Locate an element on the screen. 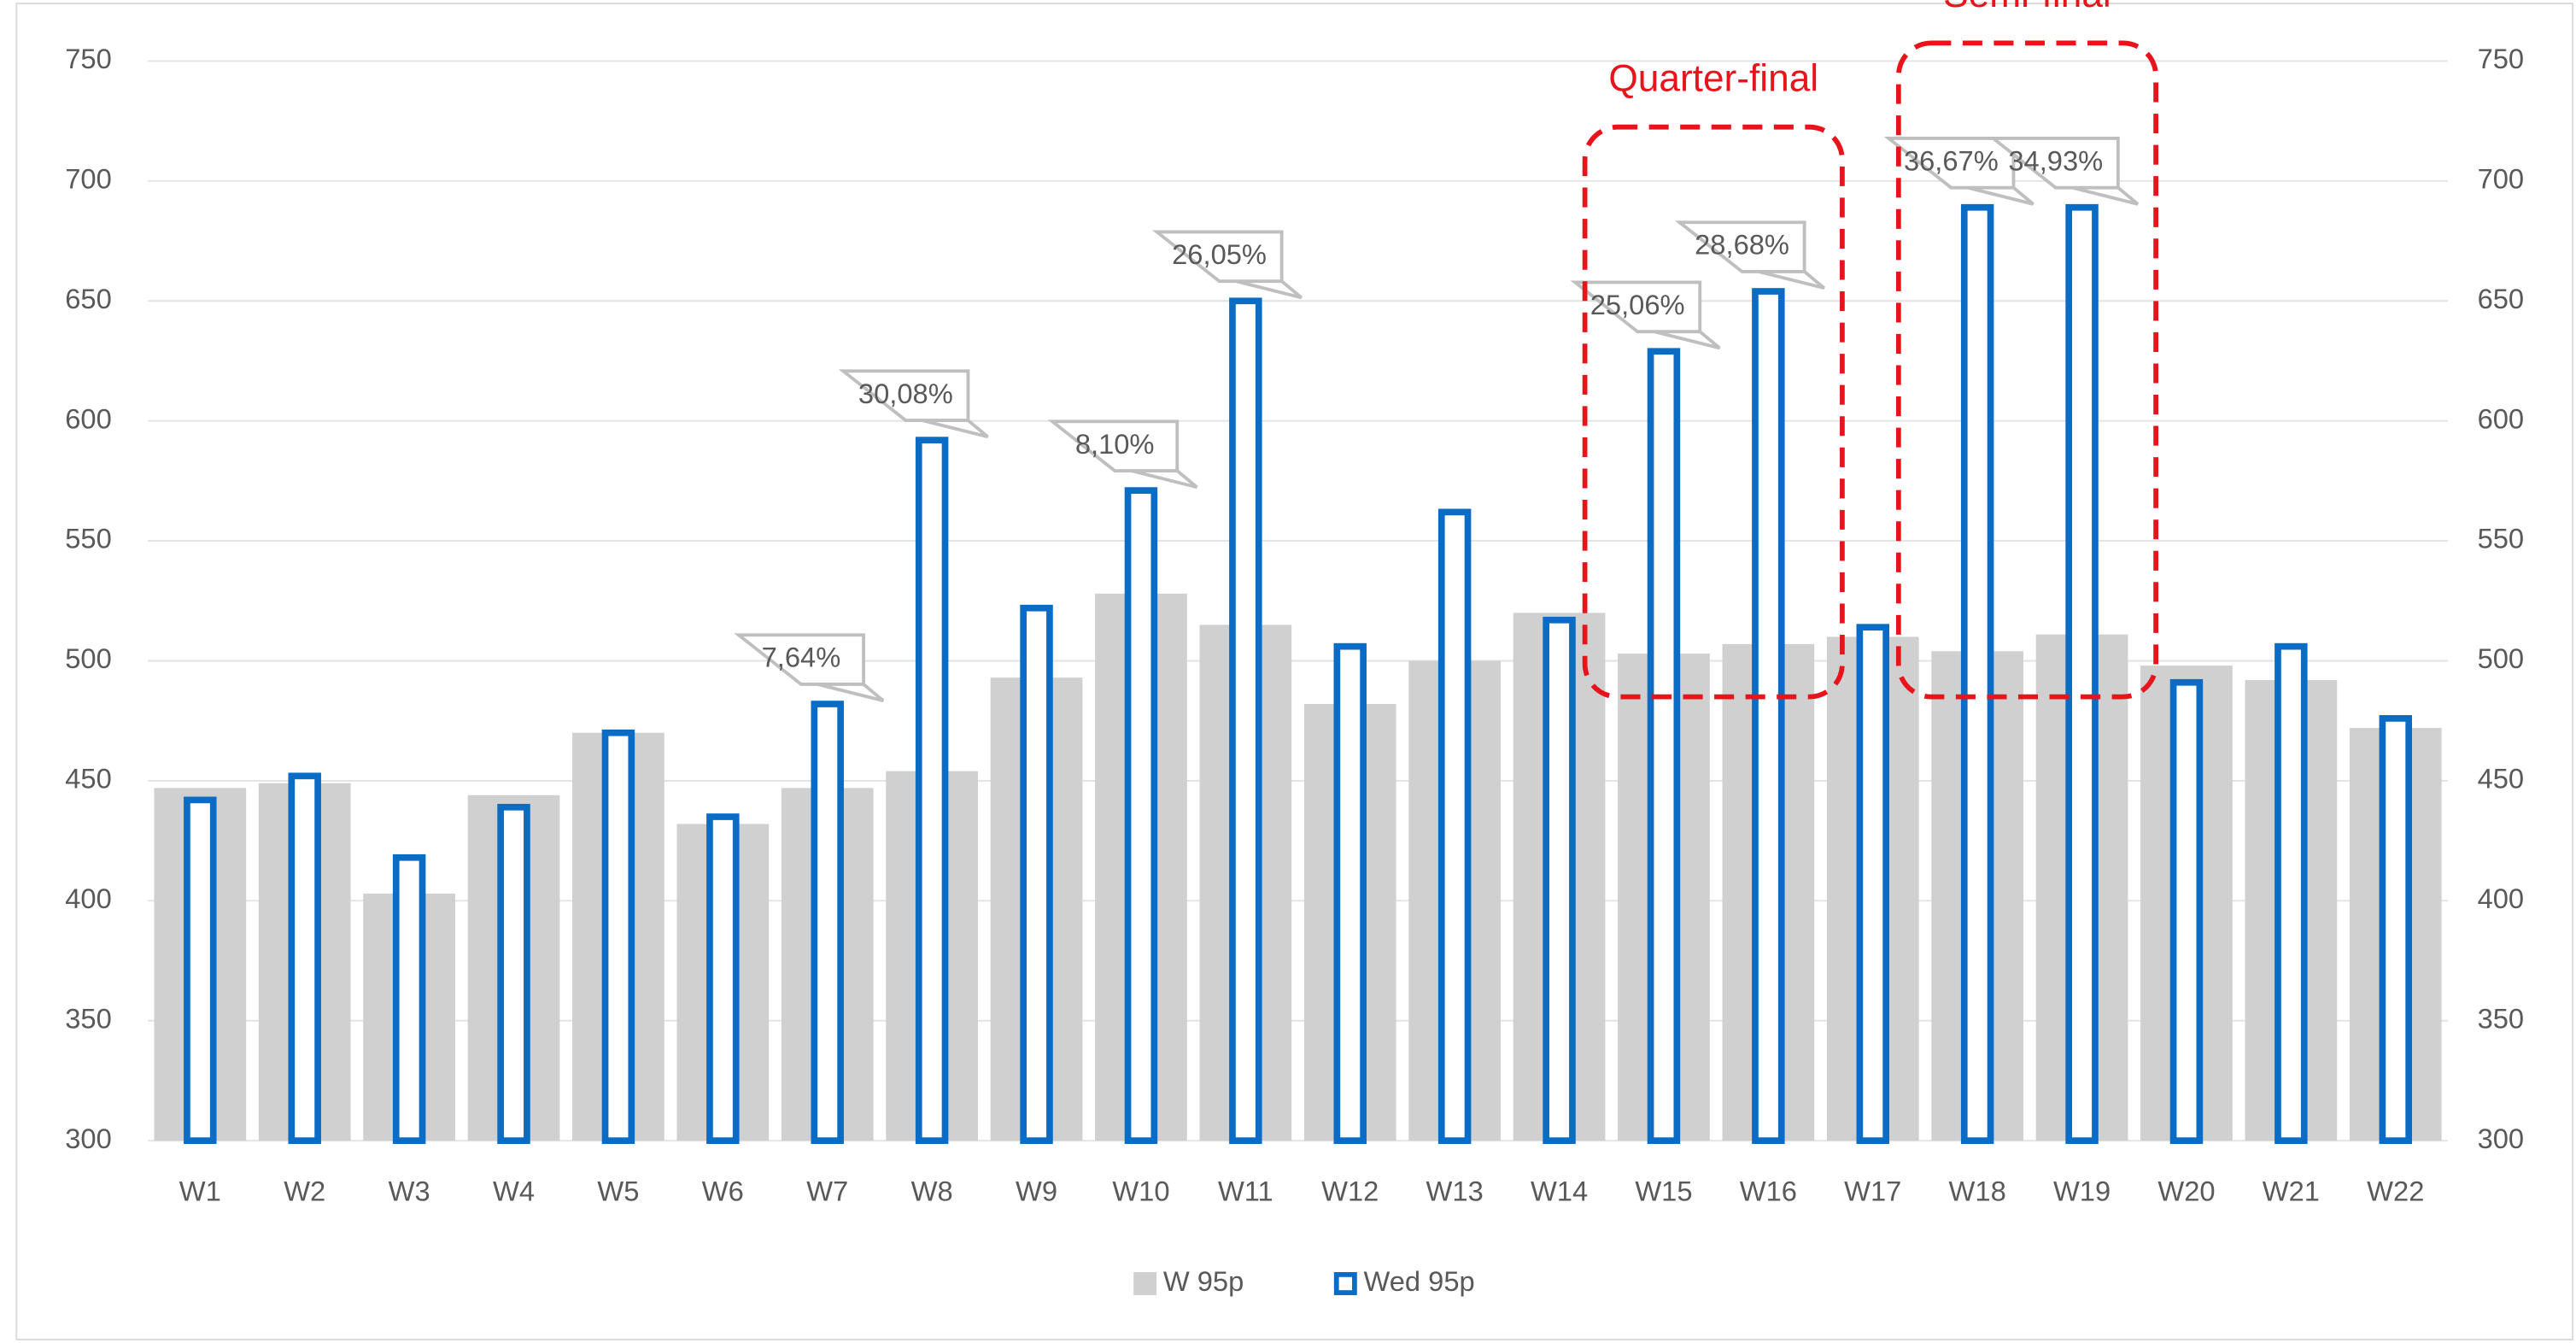 Image resolution: width=2576 pixels, height=1343 pixels. x-tick-label: W14 is located at coordinates (1559, 1190).